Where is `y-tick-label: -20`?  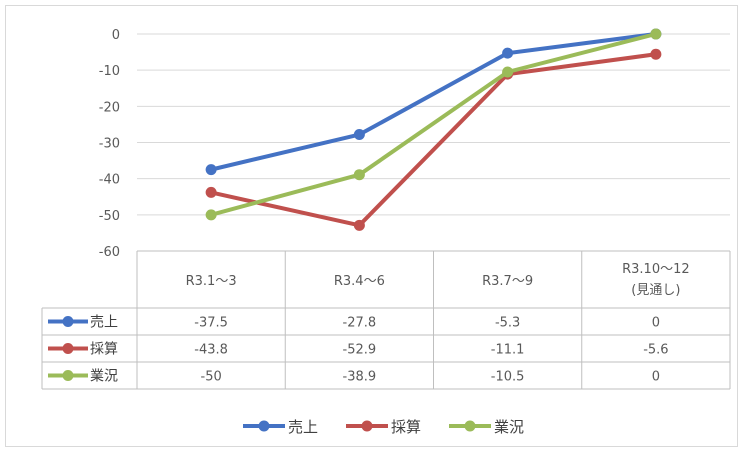 y-tick-label: -20 is located at coordinates (109, 107).